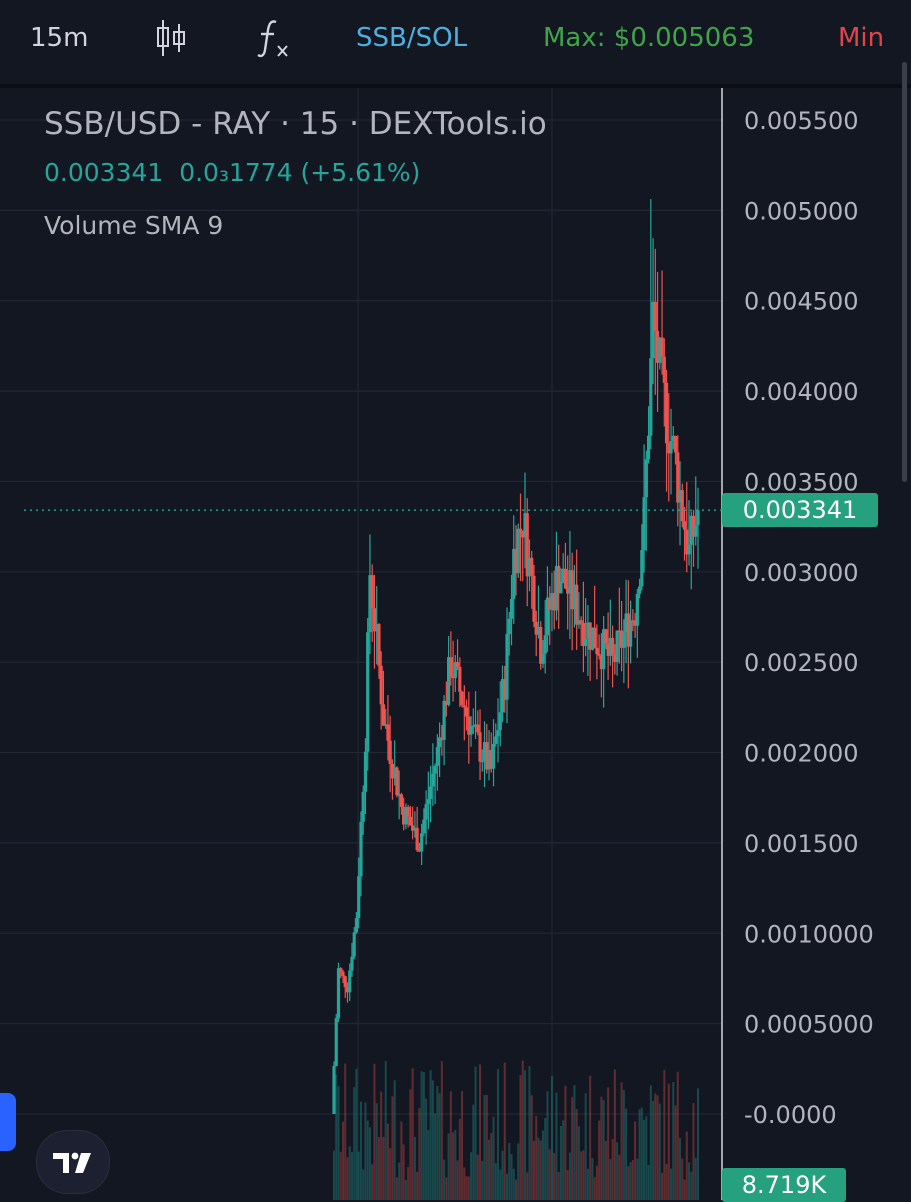 Image resolution: width=911 pixels, height=1202 pixels. Describe the element at coordinates (801, 211) in the screenshot. I see `price-axis-tick-label: 0.005000` at that location.